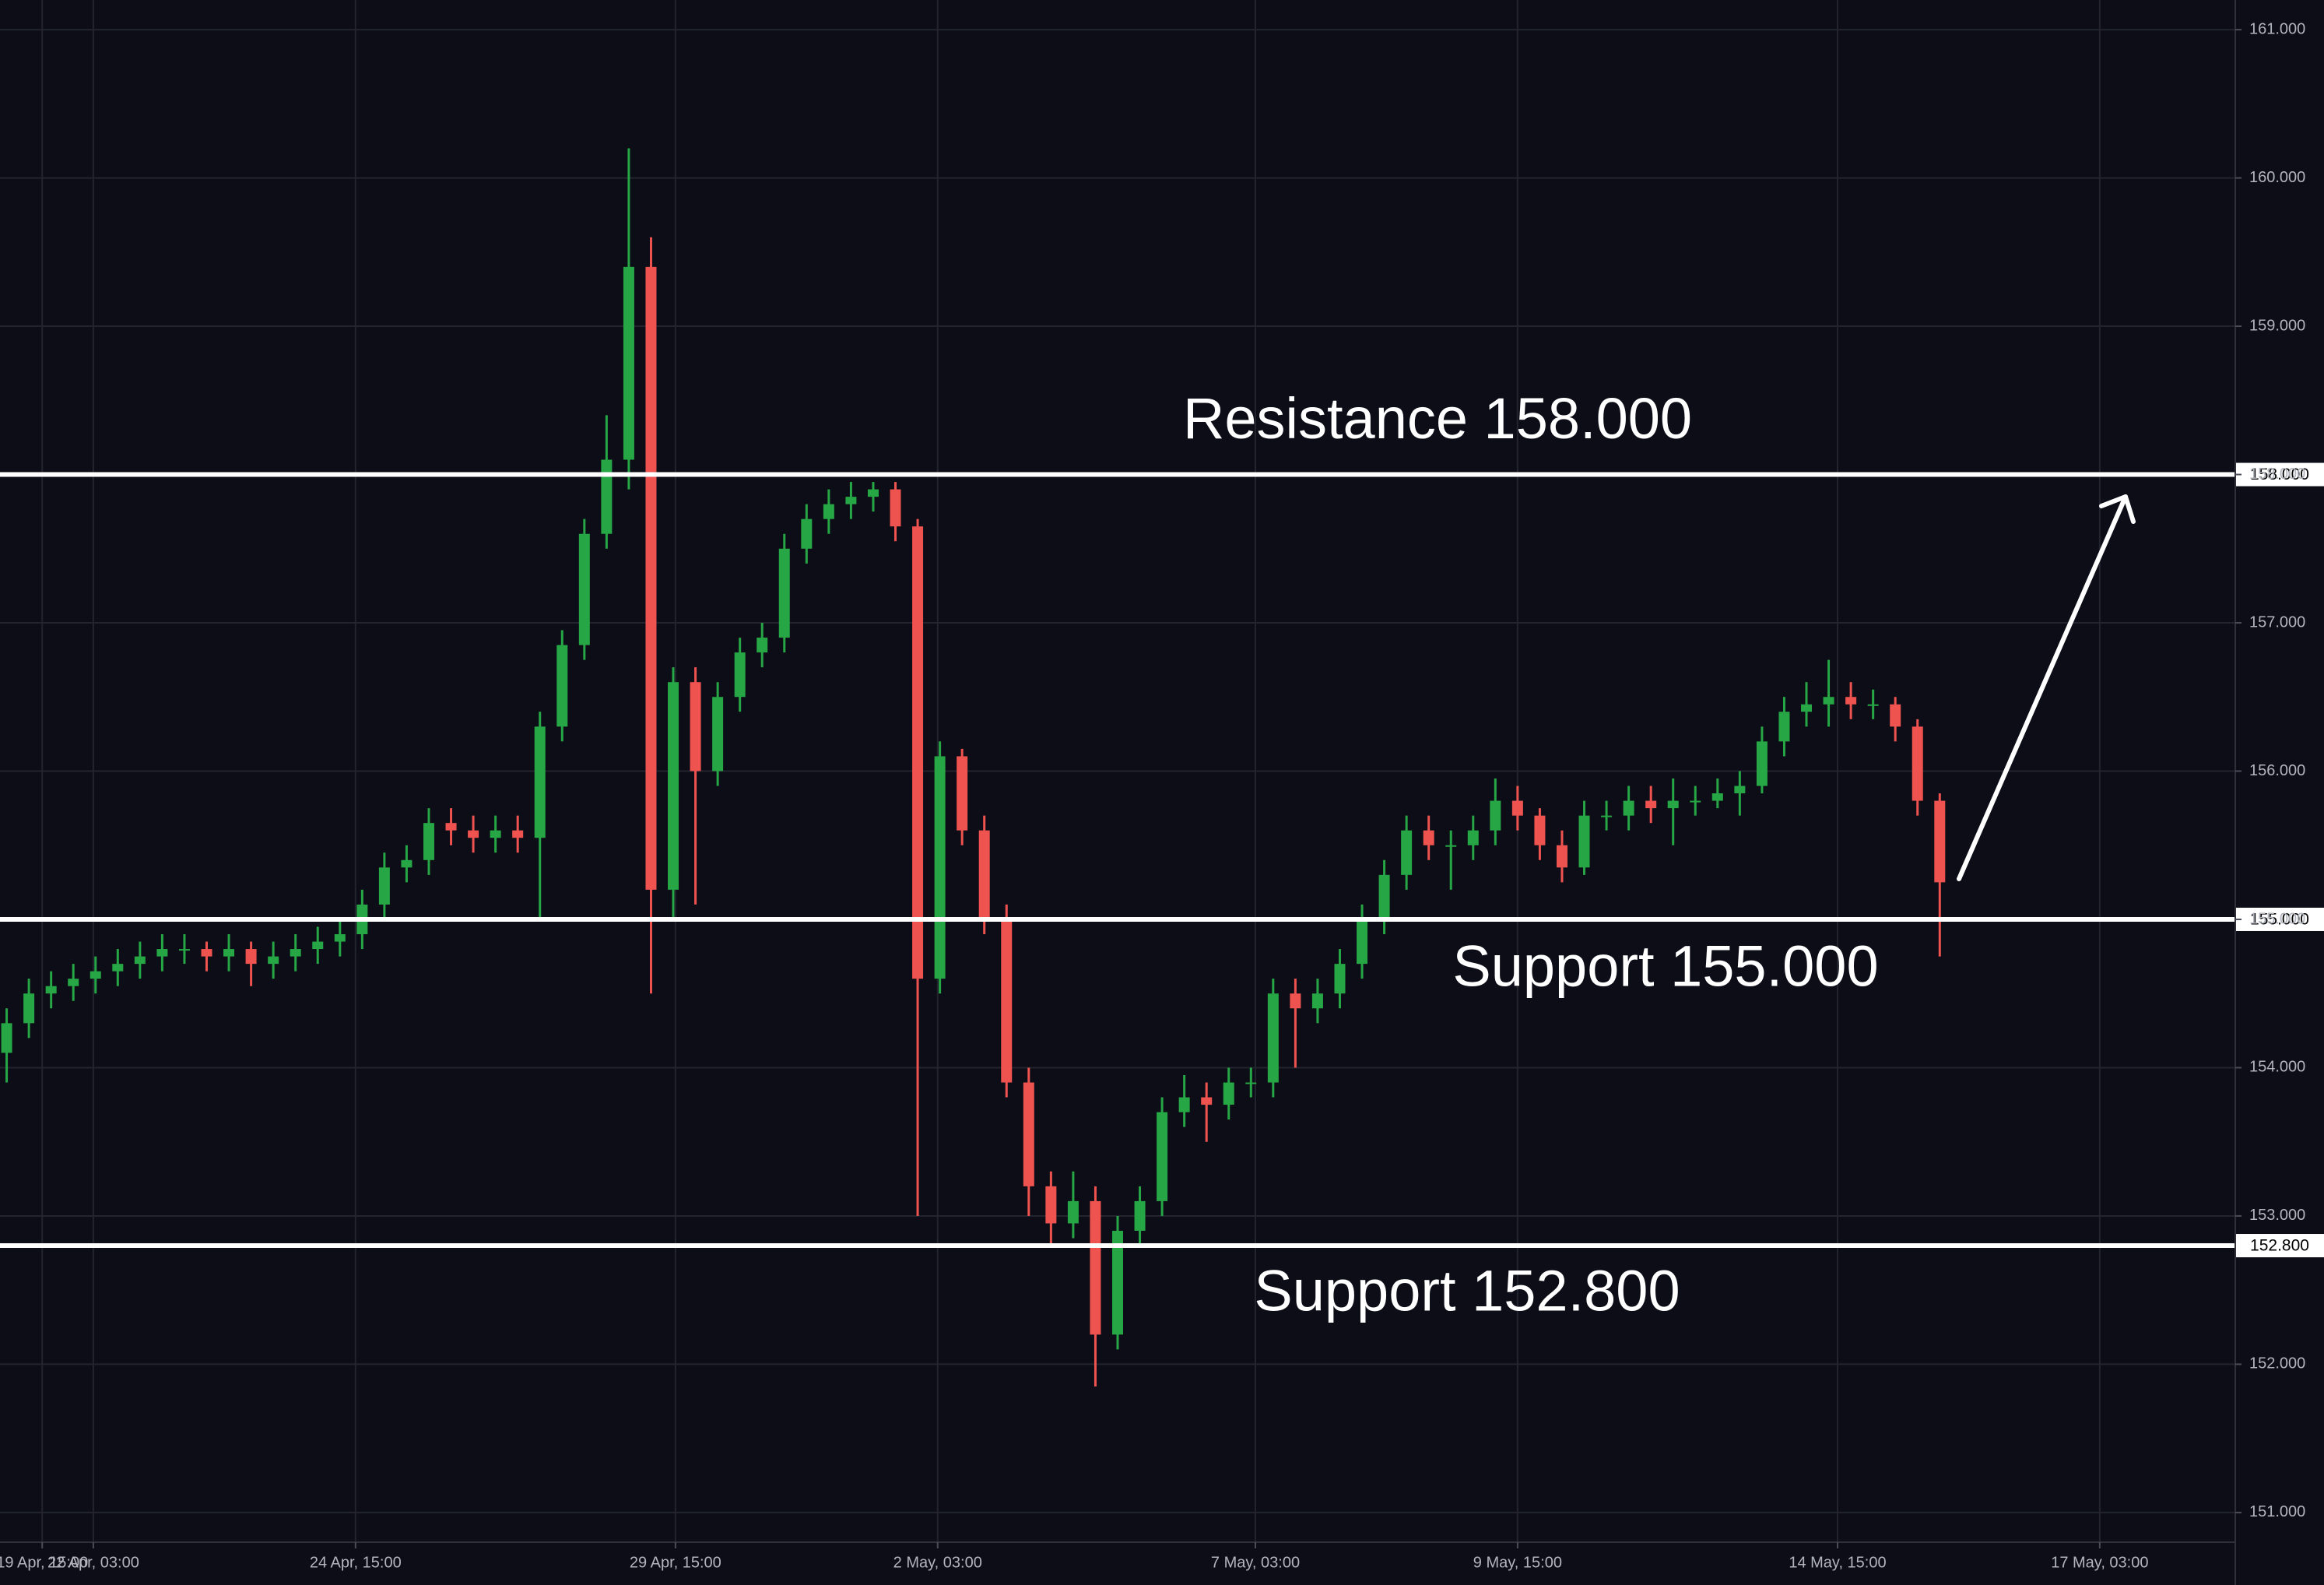  I want to click on x-tick-label: 19 Apr, 15:00, so click(44, 1562).